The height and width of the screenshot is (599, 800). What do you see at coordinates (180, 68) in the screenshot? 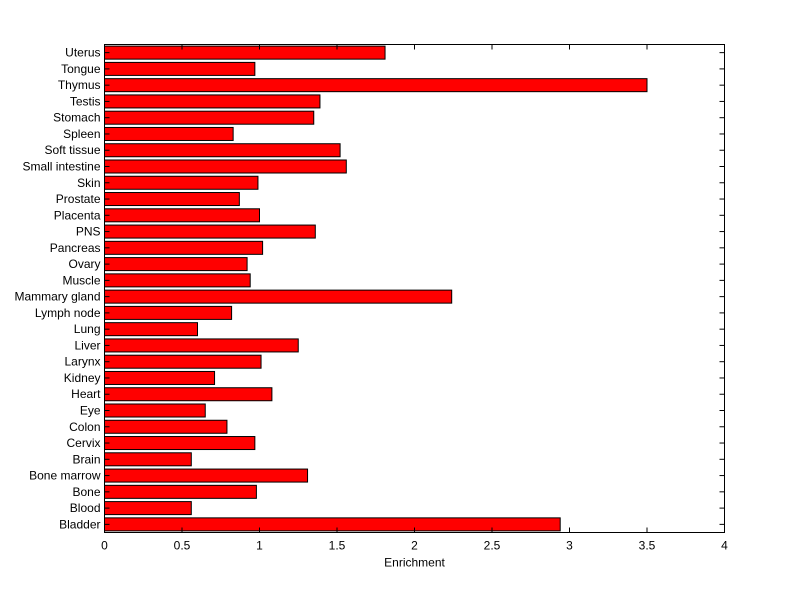
I see `bar-tongue` at bounding box center [180, 68].